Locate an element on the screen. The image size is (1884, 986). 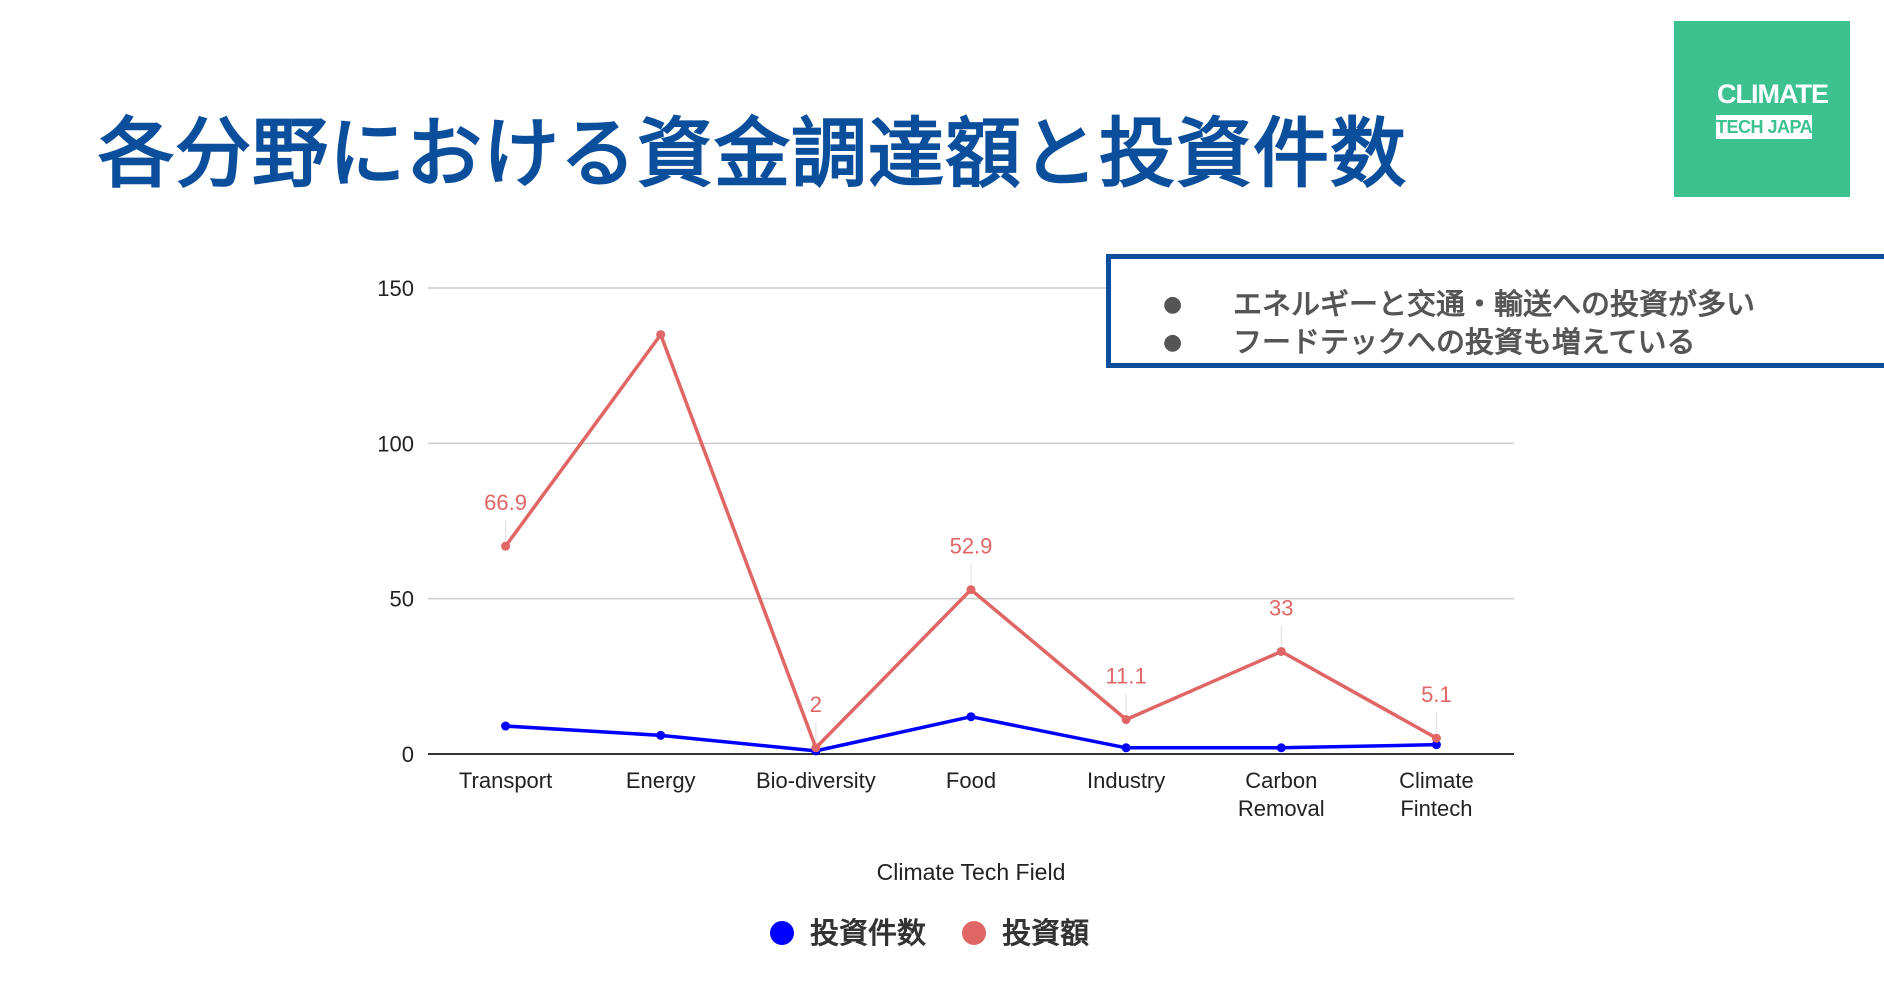
data-label: 66.9 is located at coordinates (505, 502).